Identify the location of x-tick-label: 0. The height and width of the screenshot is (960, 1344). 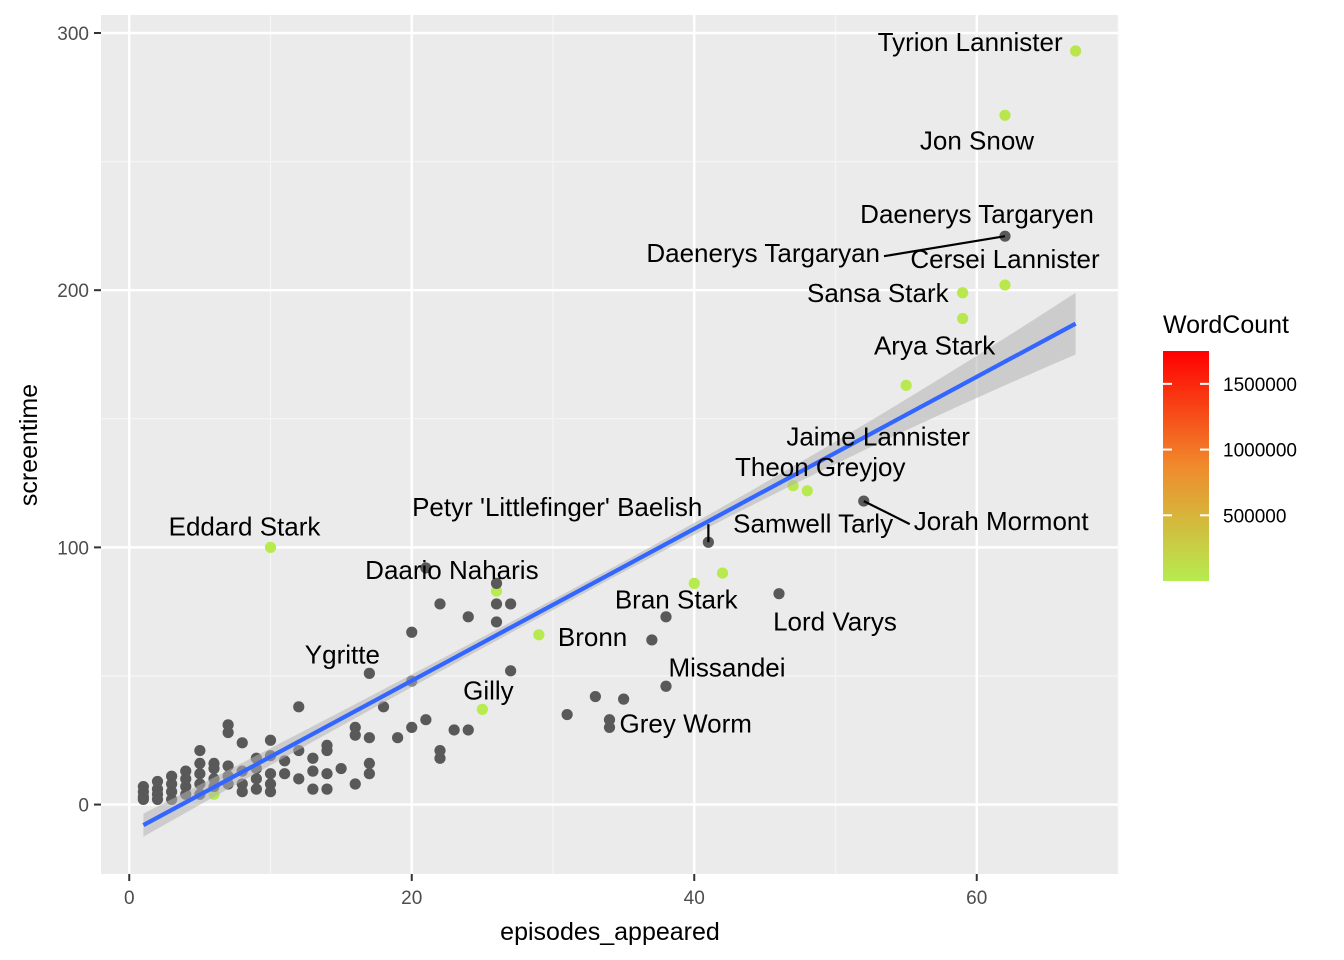
(129, 898).